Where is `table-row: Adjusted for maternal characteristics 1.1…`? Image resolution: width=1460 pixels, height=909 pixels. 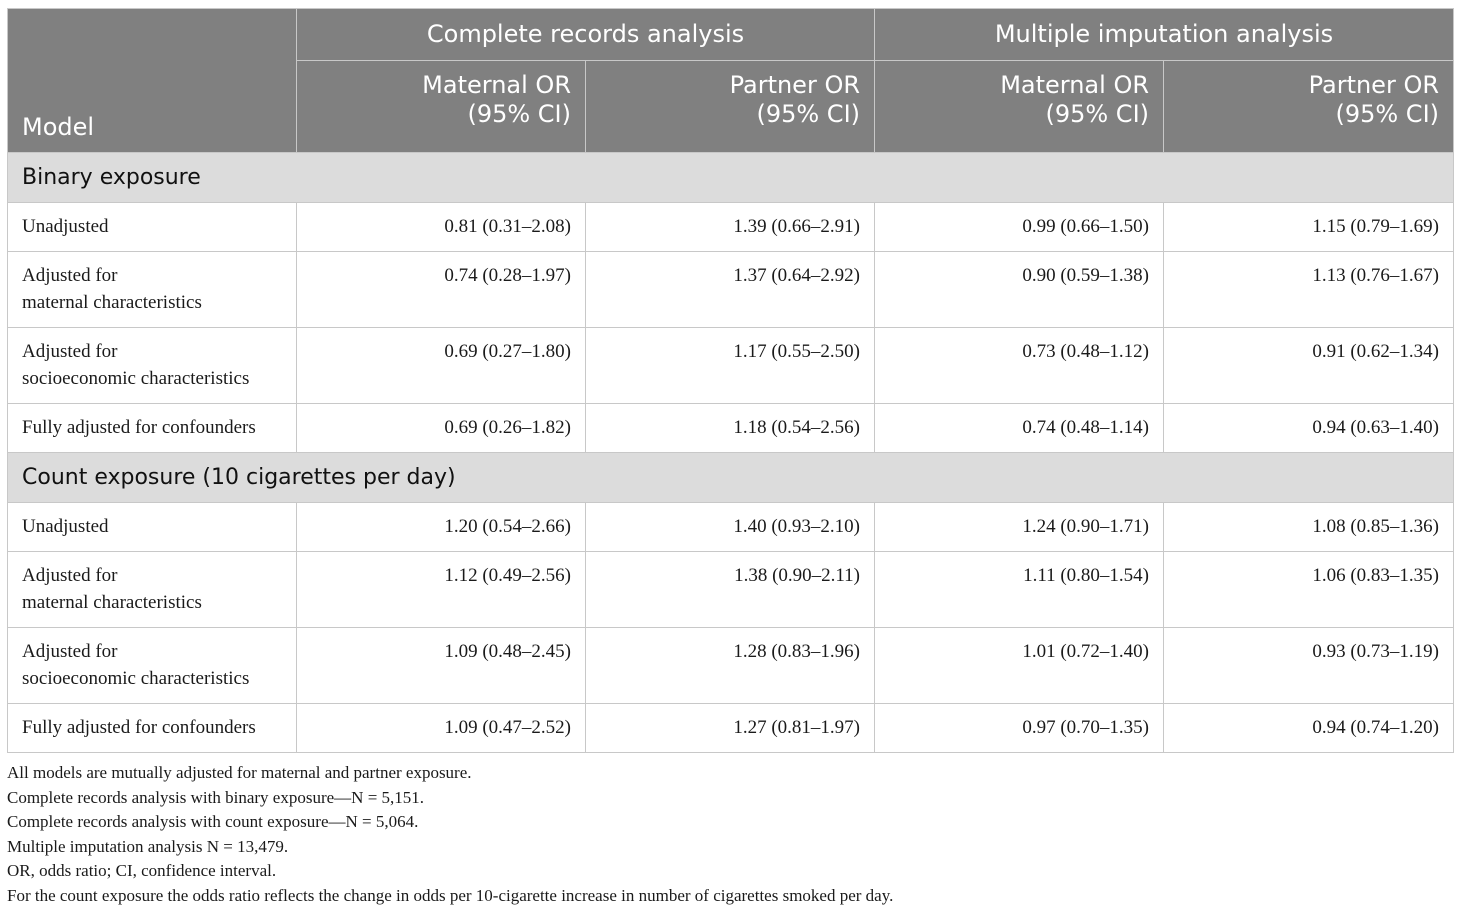
table-row: Adjusted for maternal characteristics 1.1… is located at coordinates (731, 589).